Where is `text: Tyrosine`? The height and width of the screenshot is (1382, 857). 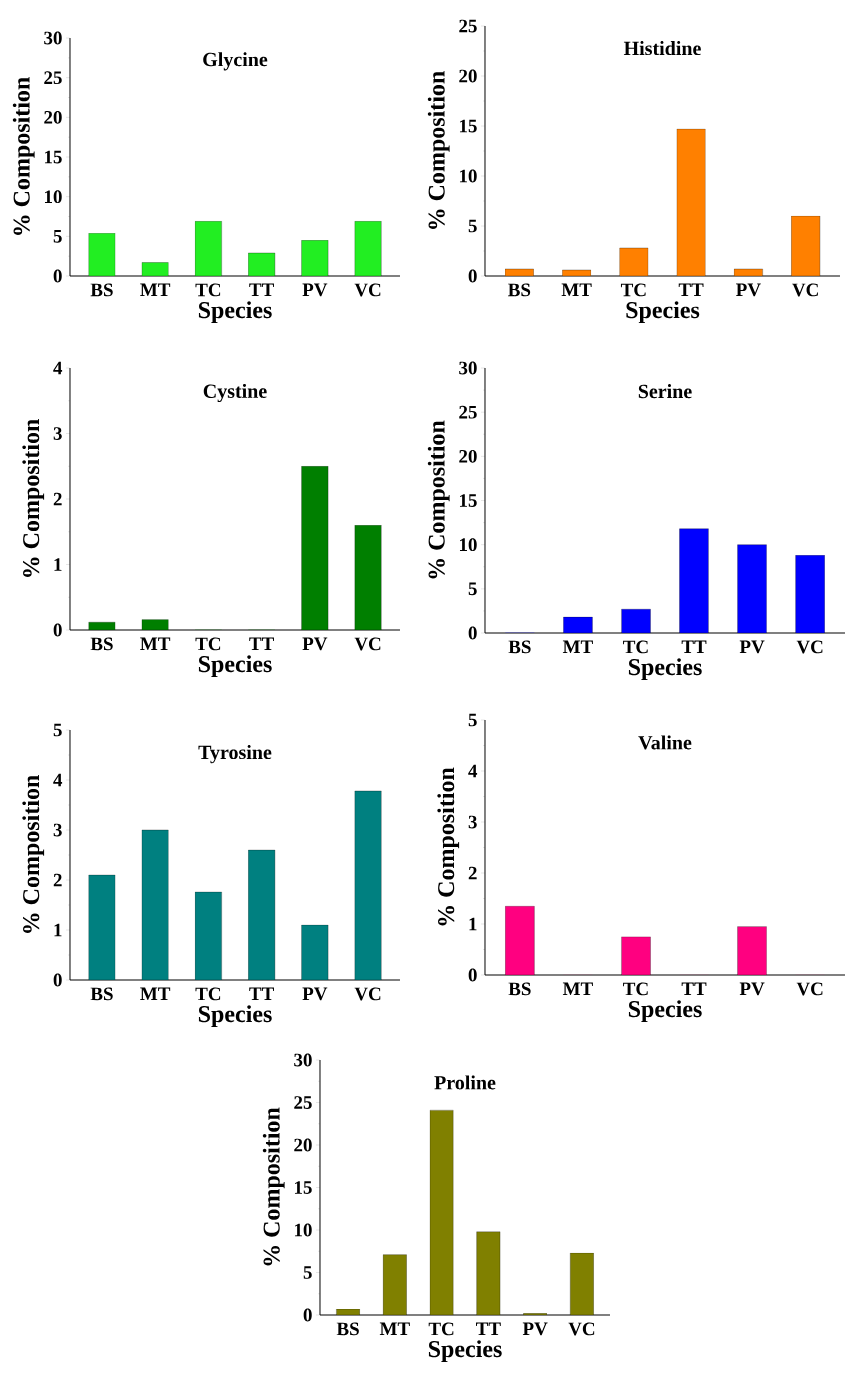
text: Tyrosine is located at coordinates (235, 754).